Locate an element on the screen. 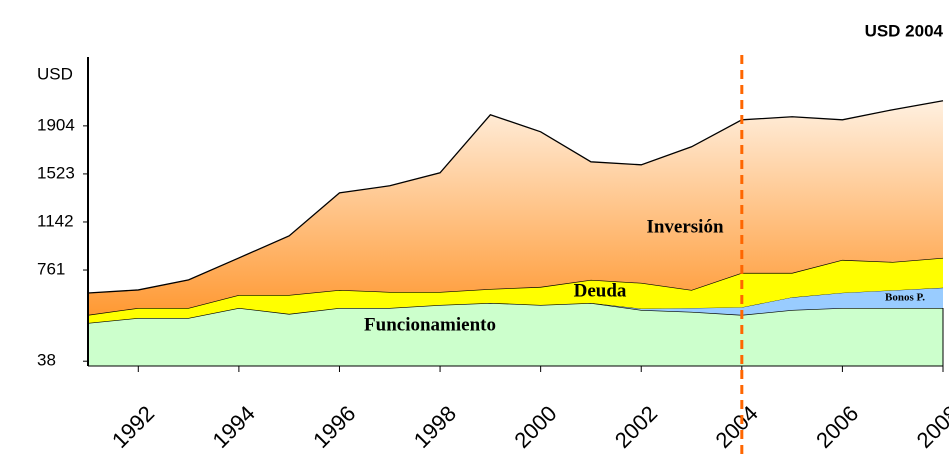 The height and width of the screenshot is (457, 949). x-tick-label: 2008 is located at coordinates (930, 427).